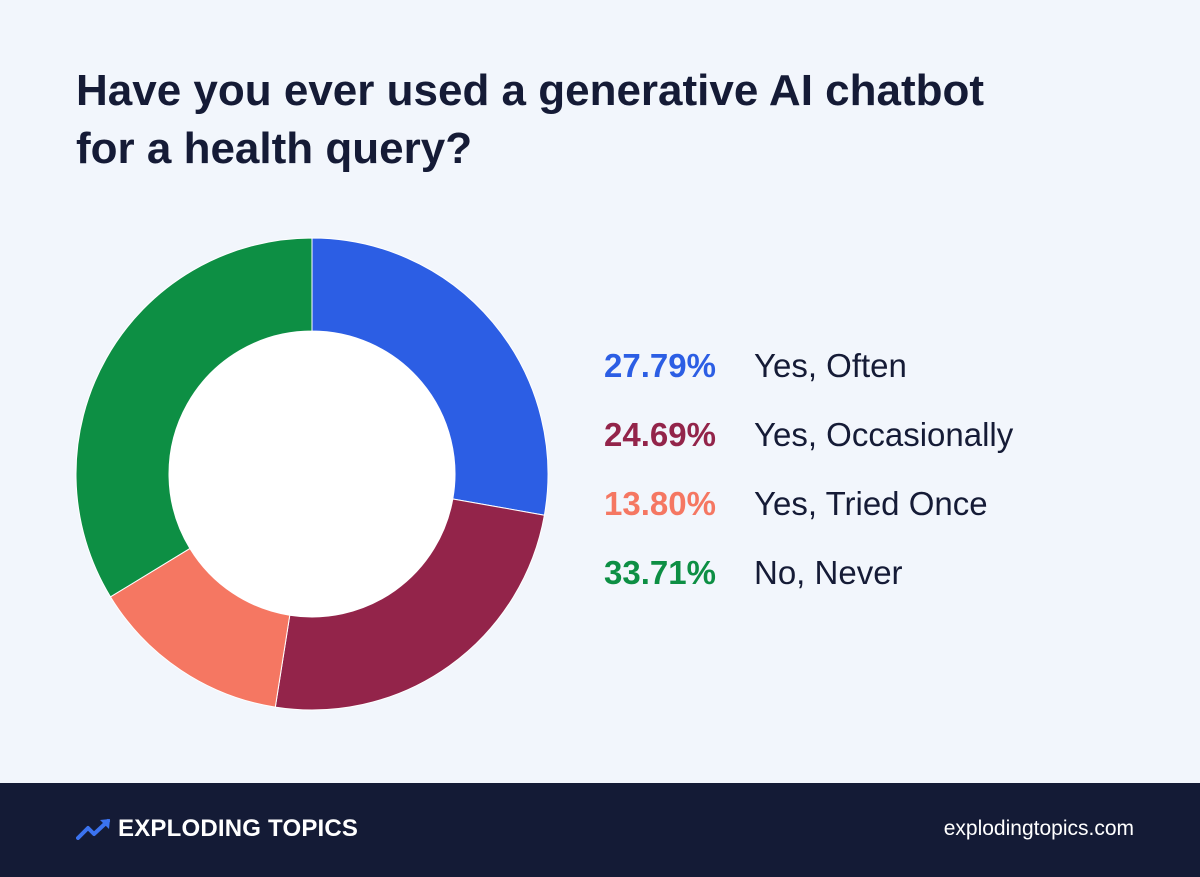 The width and height of the screenshot is (1200, 877). Describe the element at coordinates (660, 503) in the screenshot. I see `legend-value: 13.80%` at that location.